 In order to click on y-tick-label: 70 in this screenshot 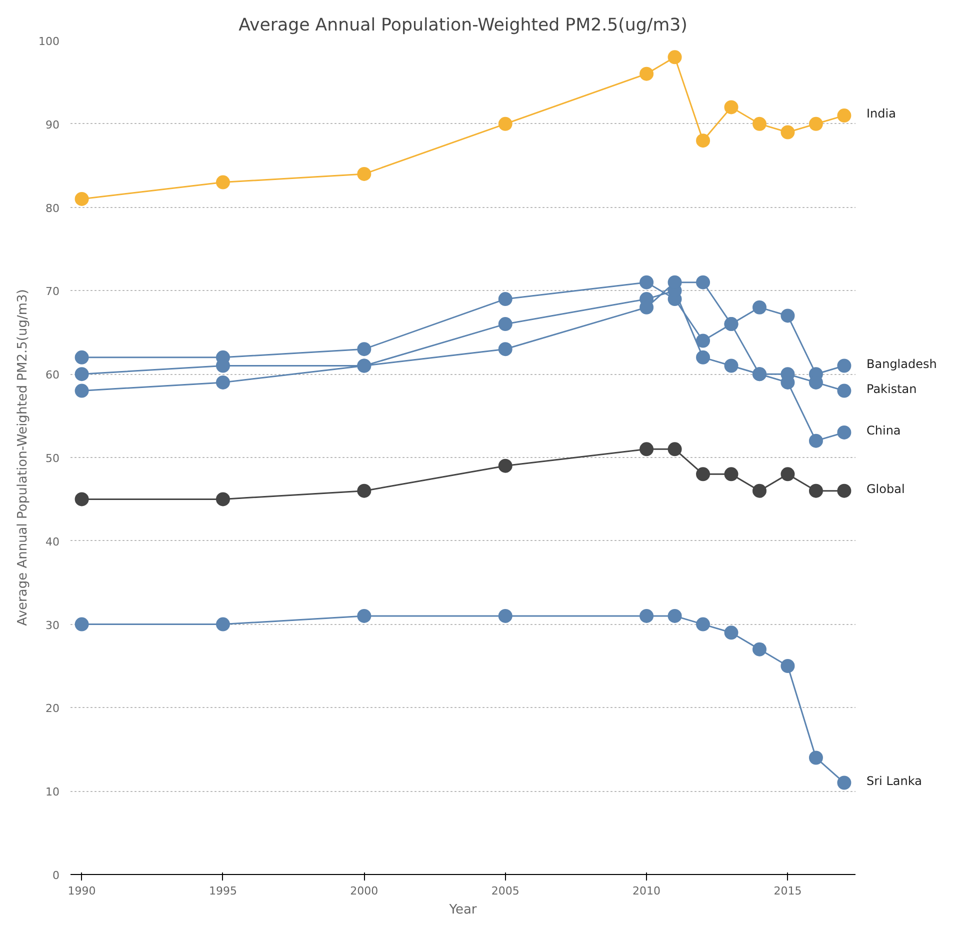, I will do `click(53, 291)`.